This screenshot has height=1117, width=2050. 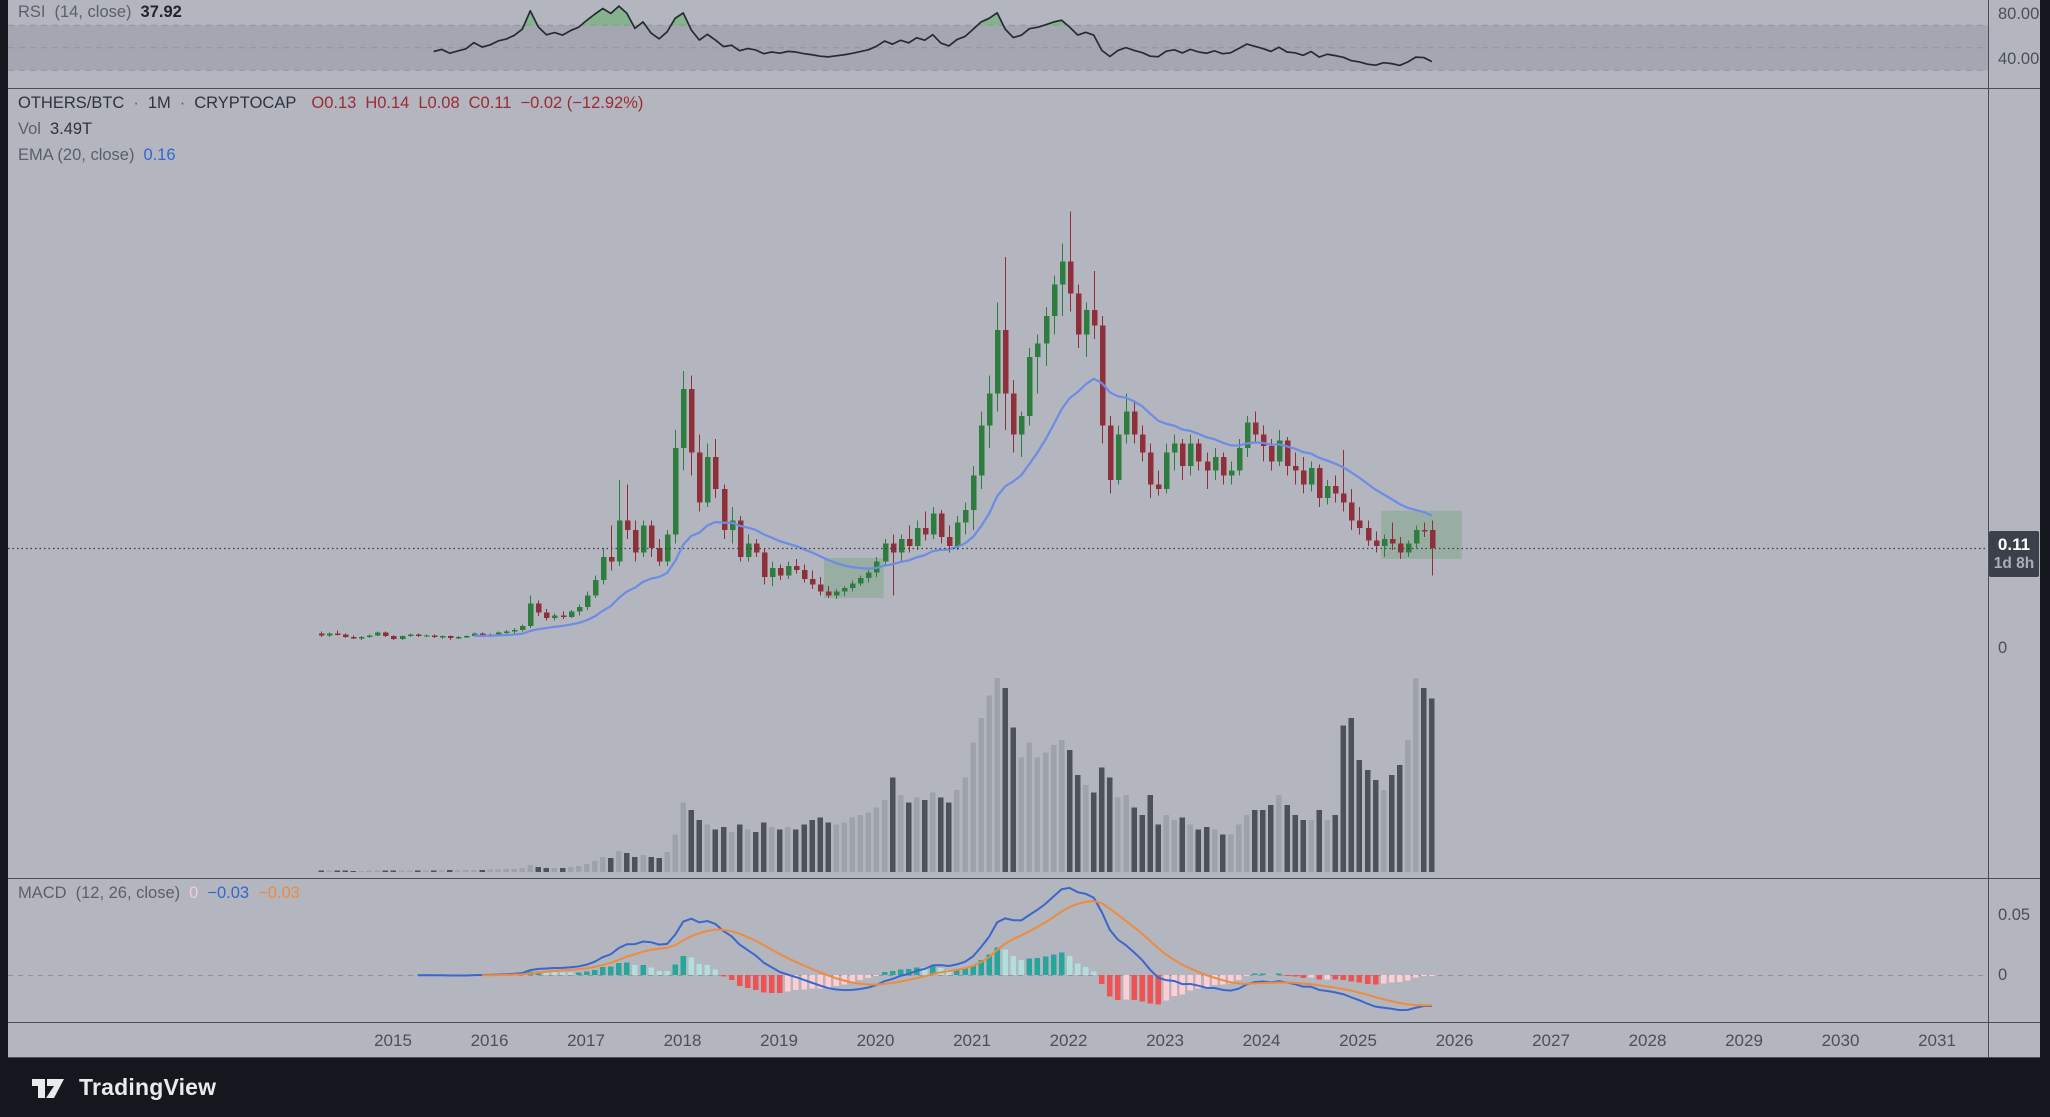 I want to click on rsi-indicator-value: 37.92, so click(x=161, y=12).